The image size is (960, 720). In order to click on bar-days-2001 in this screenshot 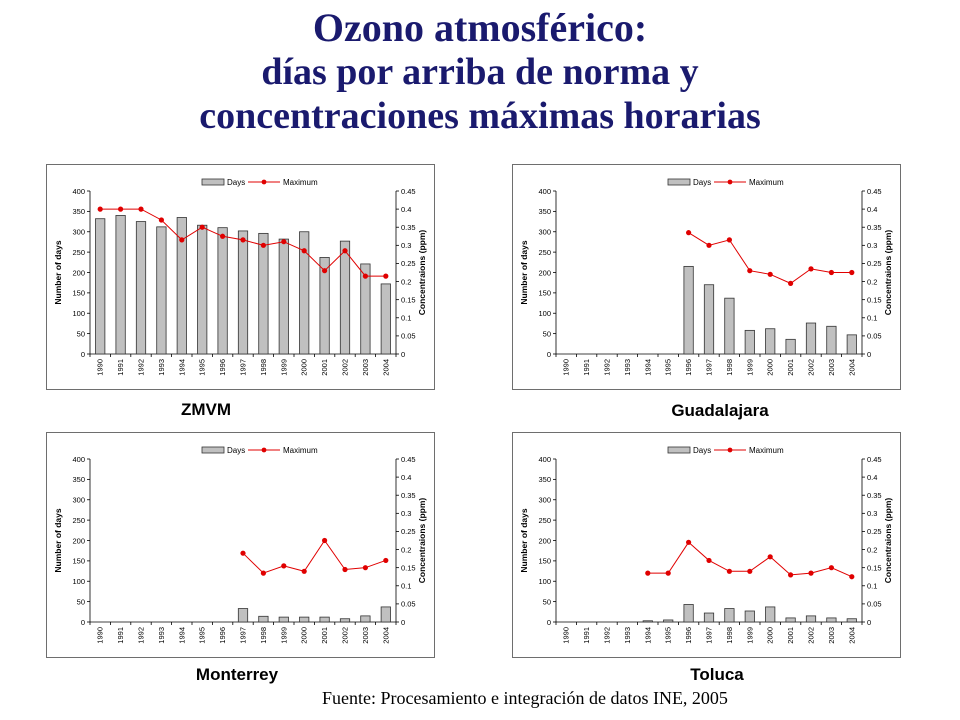, I will do `click(324, 306)`.